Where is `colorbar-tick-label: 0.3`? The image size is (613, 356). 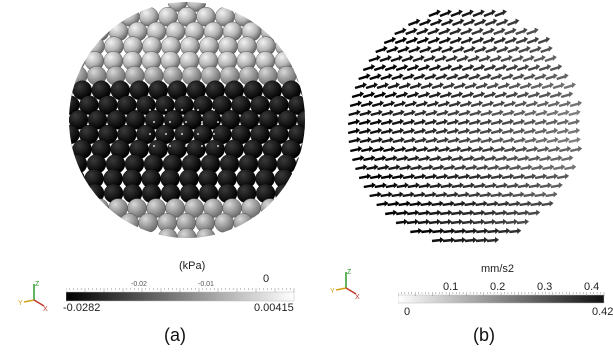 colorbar-tick-label: 0.3 is located at coordinates (545, 287).